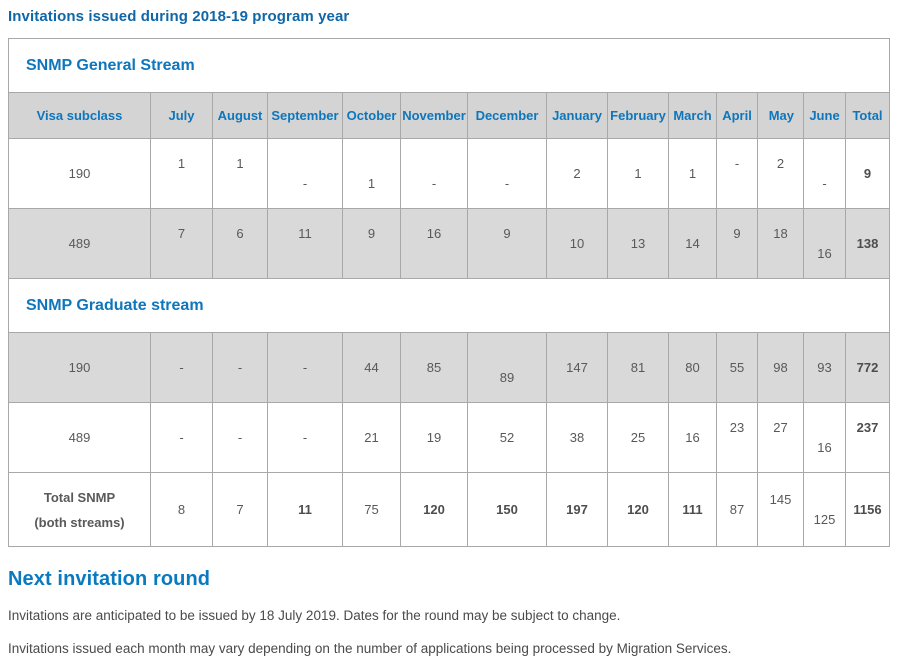 This screenshot has height=657, width=897. What do you see at coordinates (780, 115) in the screenshot?
I see `column-header-may: May` at bounding box center [780, 115].